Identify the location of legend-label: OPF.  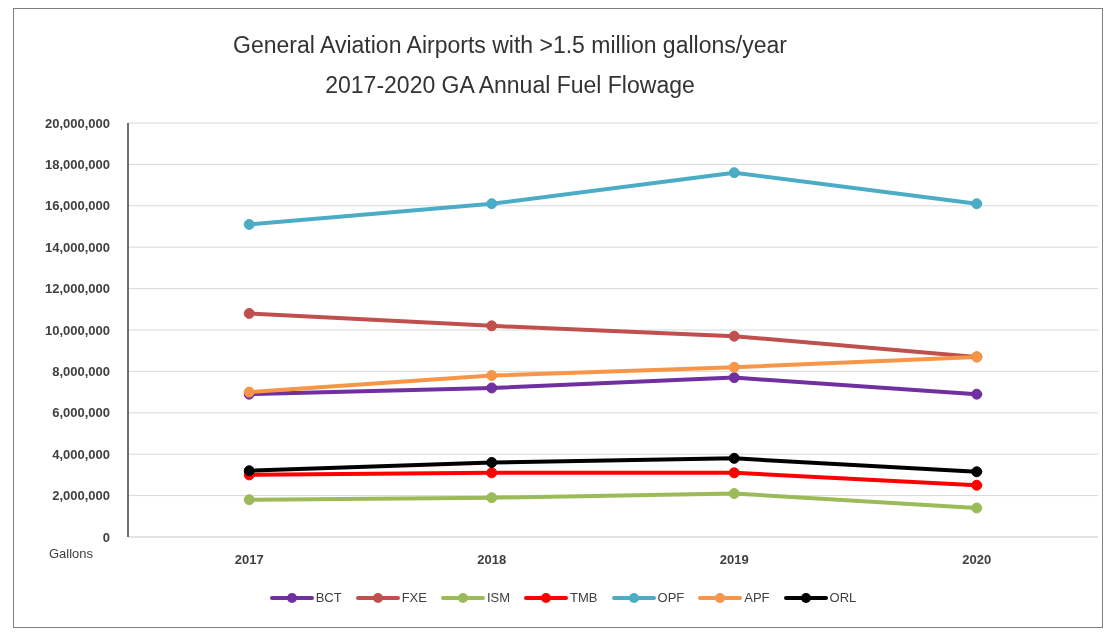
(671, 597).